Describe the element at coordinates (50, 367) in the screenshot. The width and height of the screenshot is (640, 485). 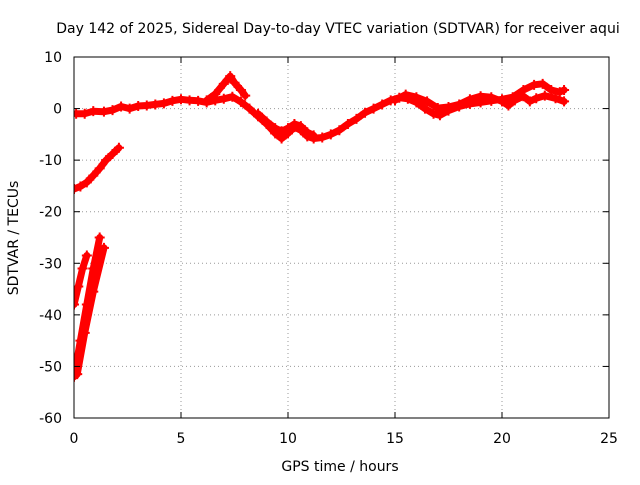
I see `y-tick-label: -50` at that location.